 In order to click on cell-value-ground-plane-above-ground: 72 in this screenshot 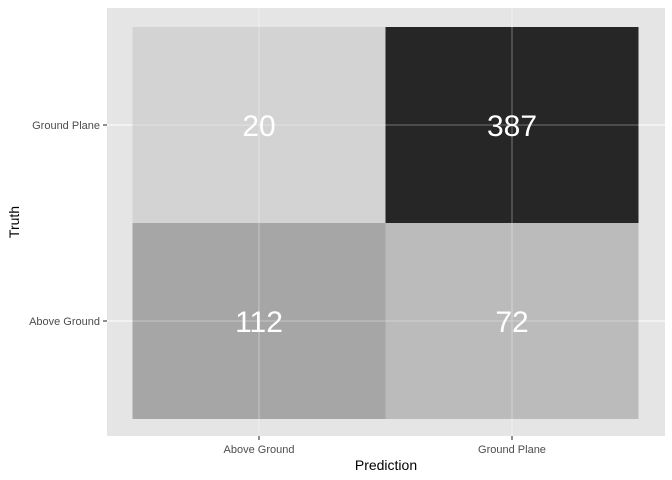, I will do `click(511, 322)`.